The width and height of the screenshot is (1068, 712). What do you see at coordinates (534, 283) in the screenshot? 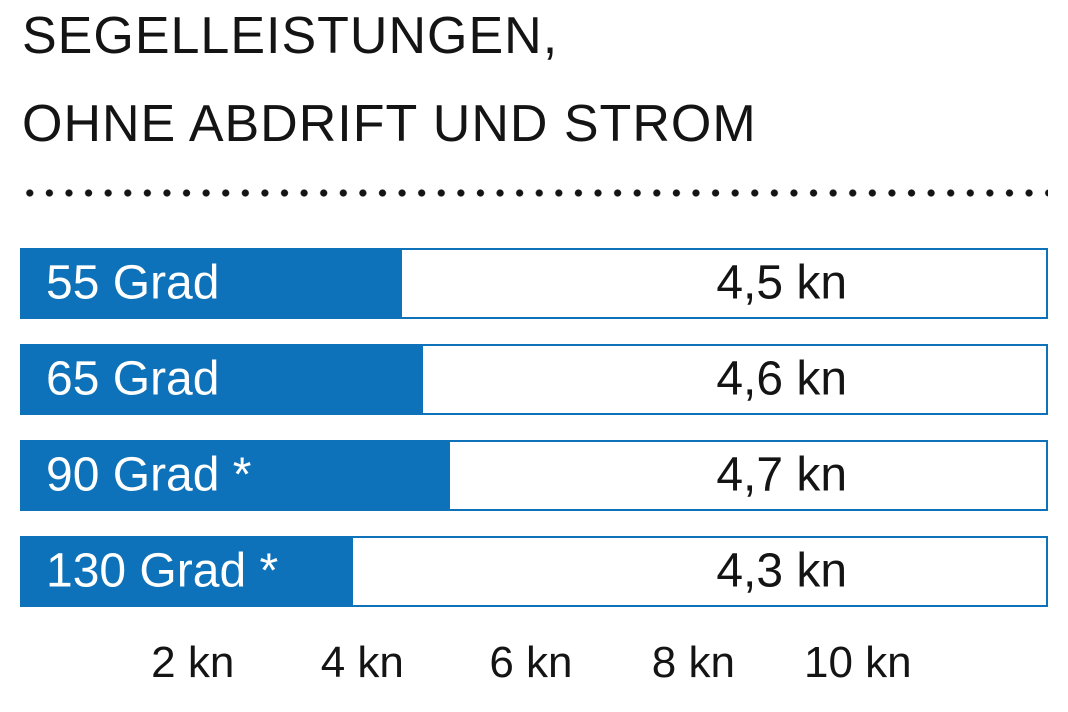
I see `bar-row-55-grad: 55 Grad 4,5 kn` at bounding box center [534, 283].